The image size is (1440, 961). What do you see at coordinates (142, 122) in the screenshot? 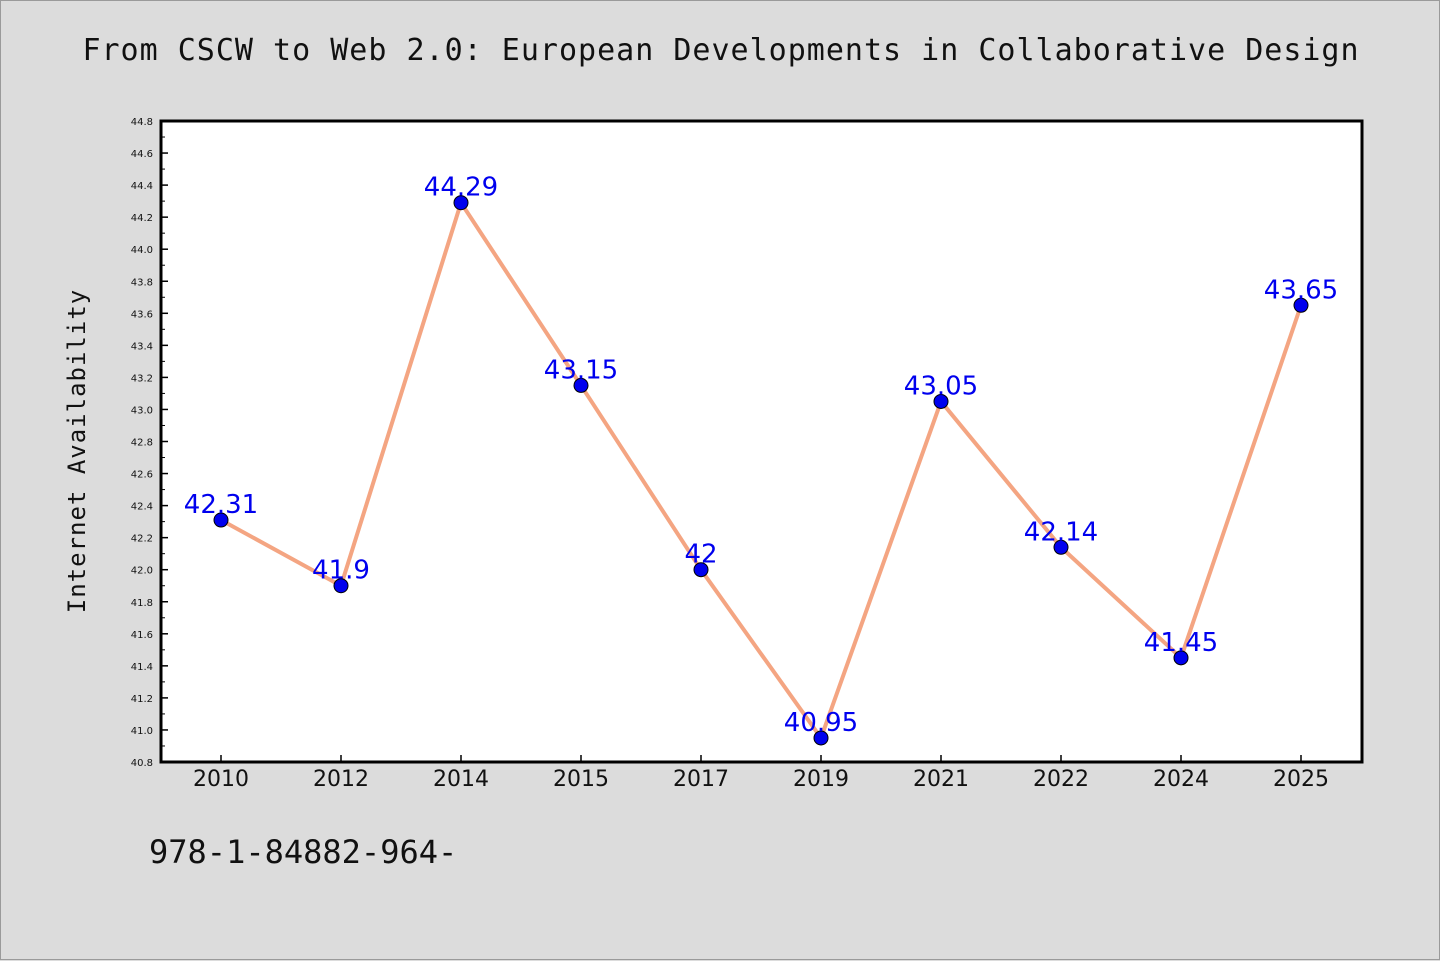
I see `y-tick-label: 44.8` at bounding box center [142, 122].